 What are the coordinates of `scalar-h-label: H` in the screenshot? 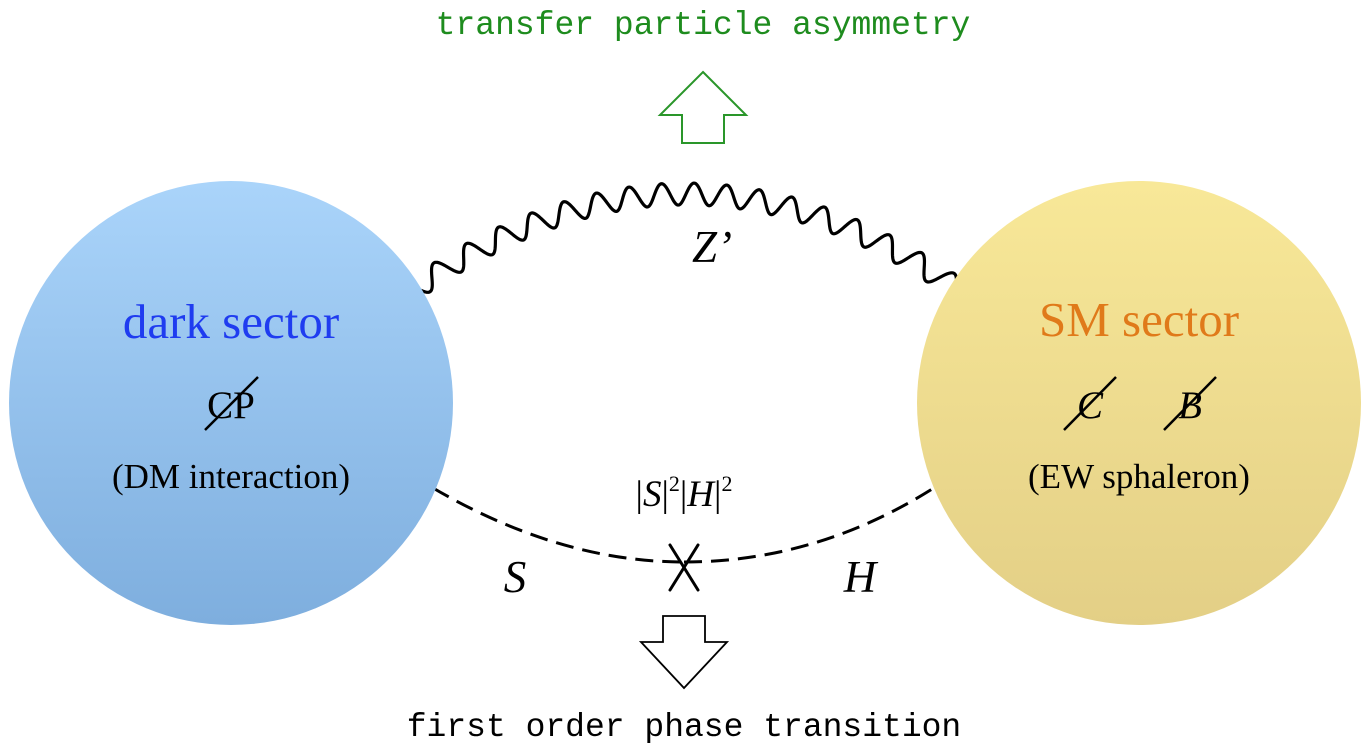 It's located at (861, 577).